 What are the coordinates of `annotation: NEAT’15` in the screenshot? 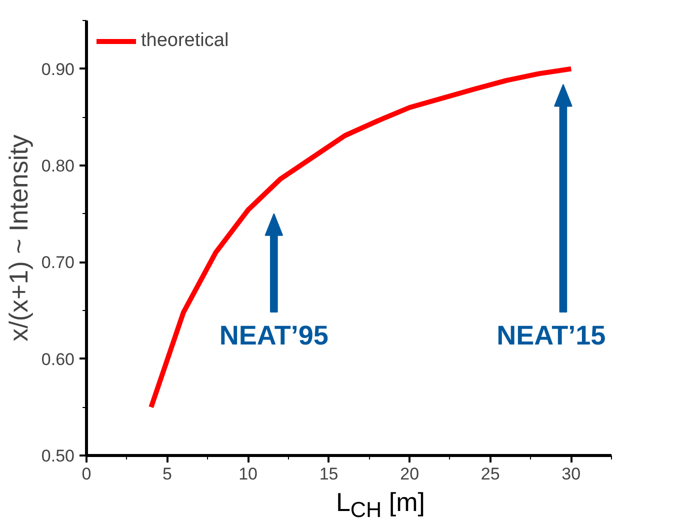 It's located at (551, 335).